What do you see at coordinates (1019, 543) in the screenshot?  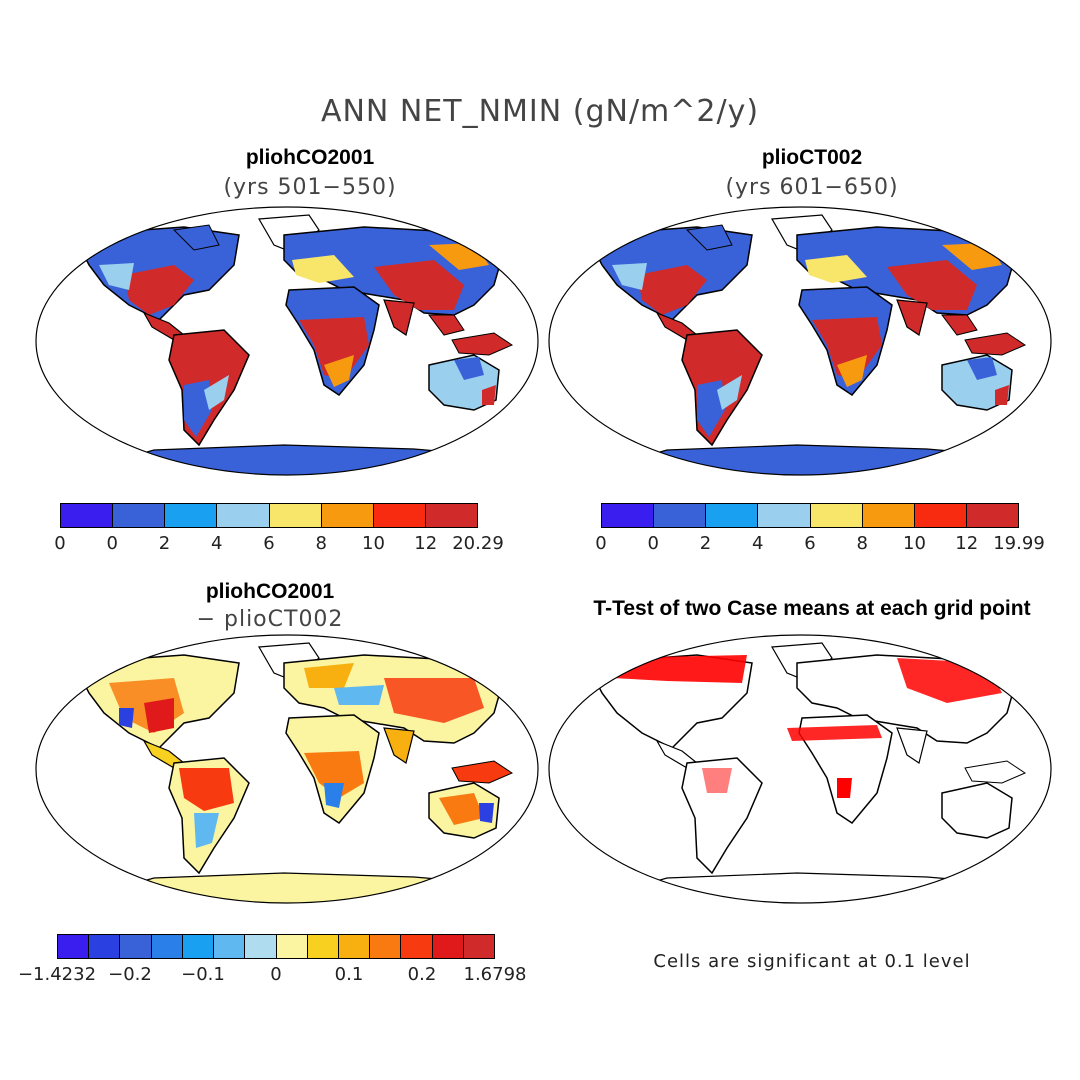 I see `colorbar-tick-label: 19.99` at bounding box center [1019, 543].